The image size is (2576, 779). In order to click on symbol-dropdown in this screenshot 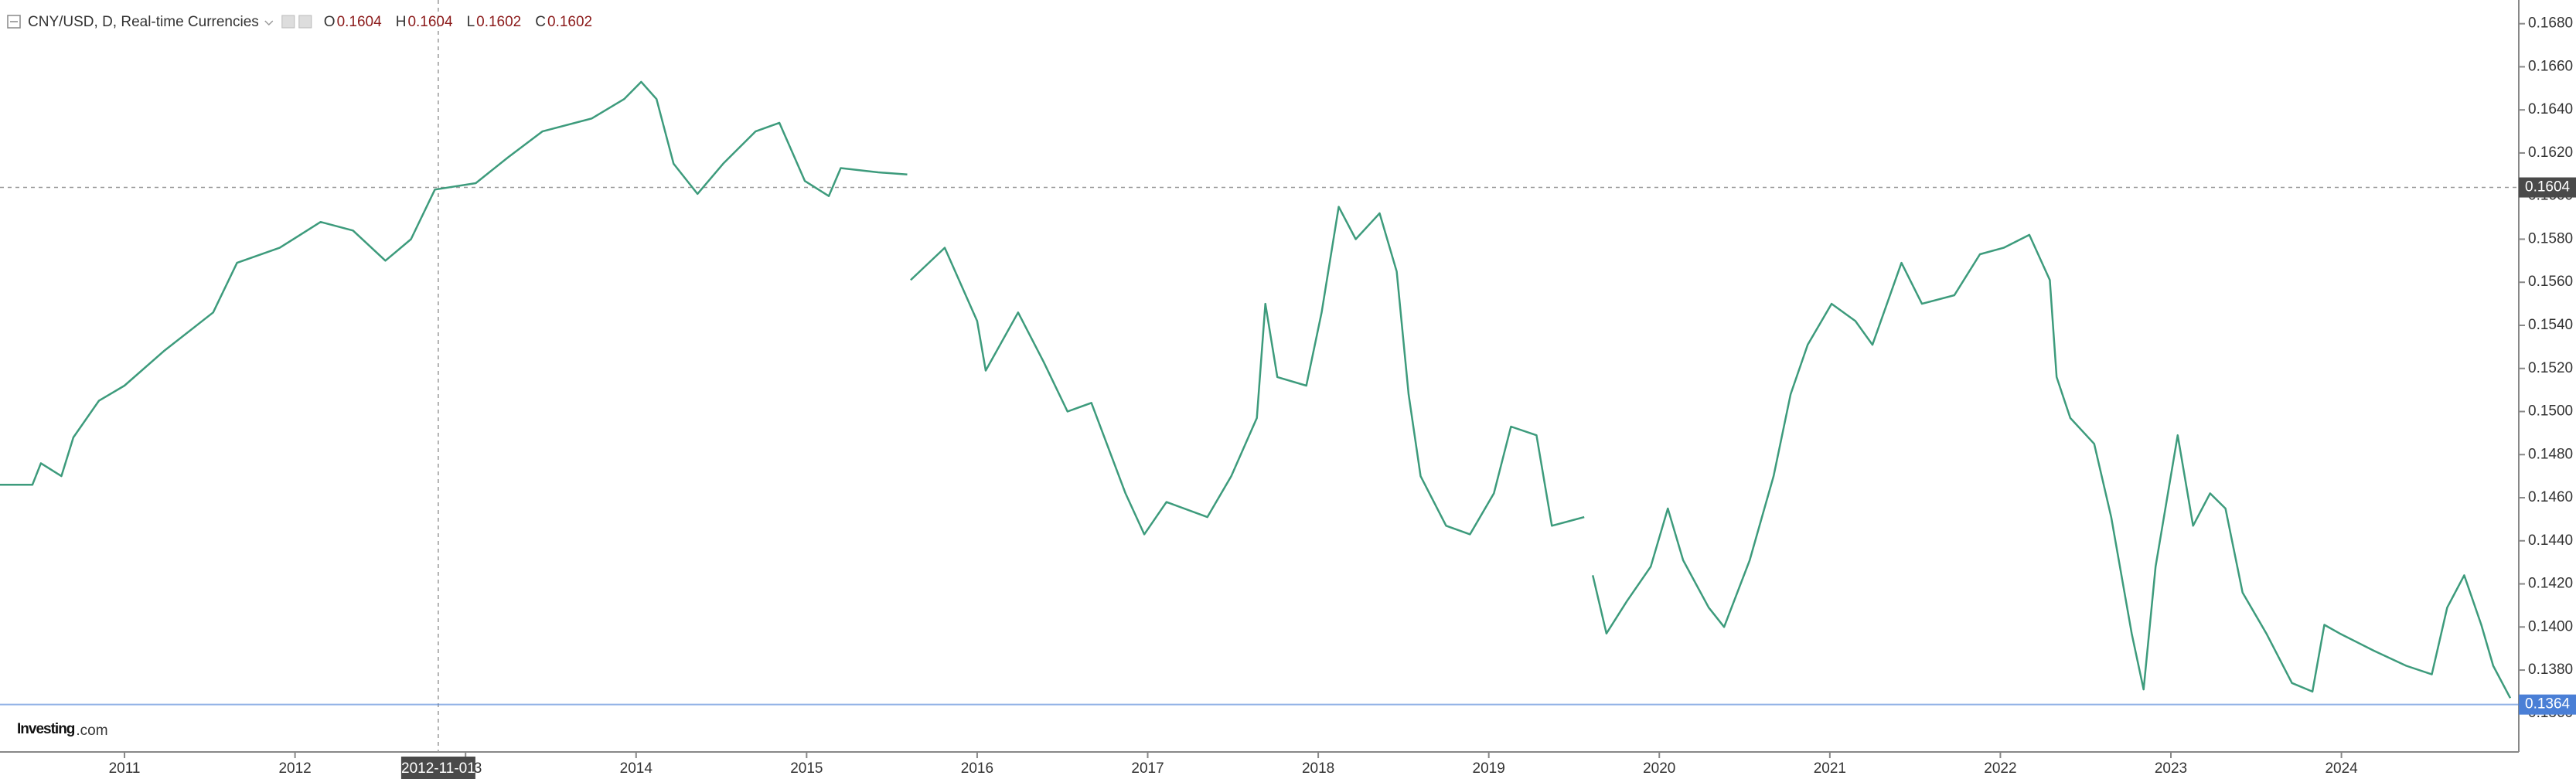, I will do `click(269, 23)`.